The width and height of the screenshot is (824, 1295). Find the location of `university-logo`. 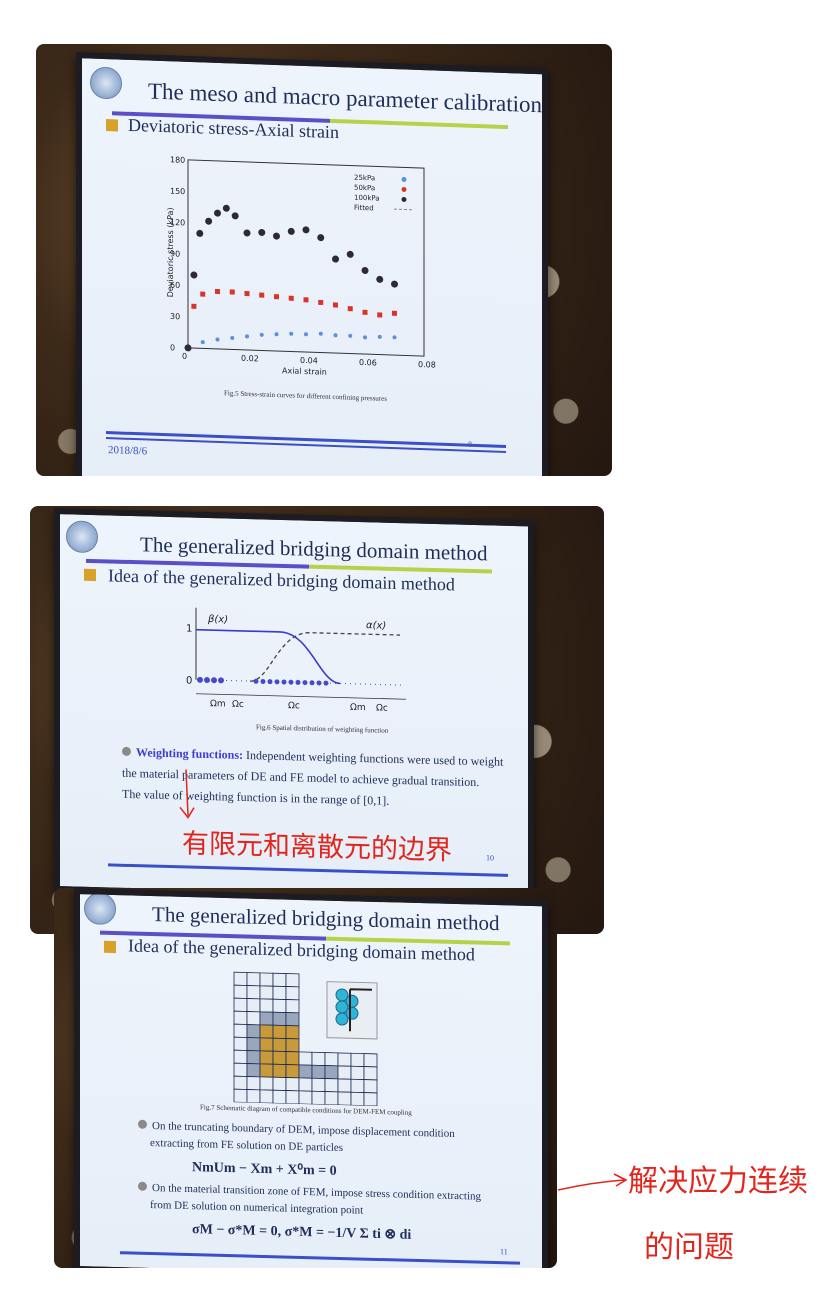

university-logo is located at coordinates (106, 83).